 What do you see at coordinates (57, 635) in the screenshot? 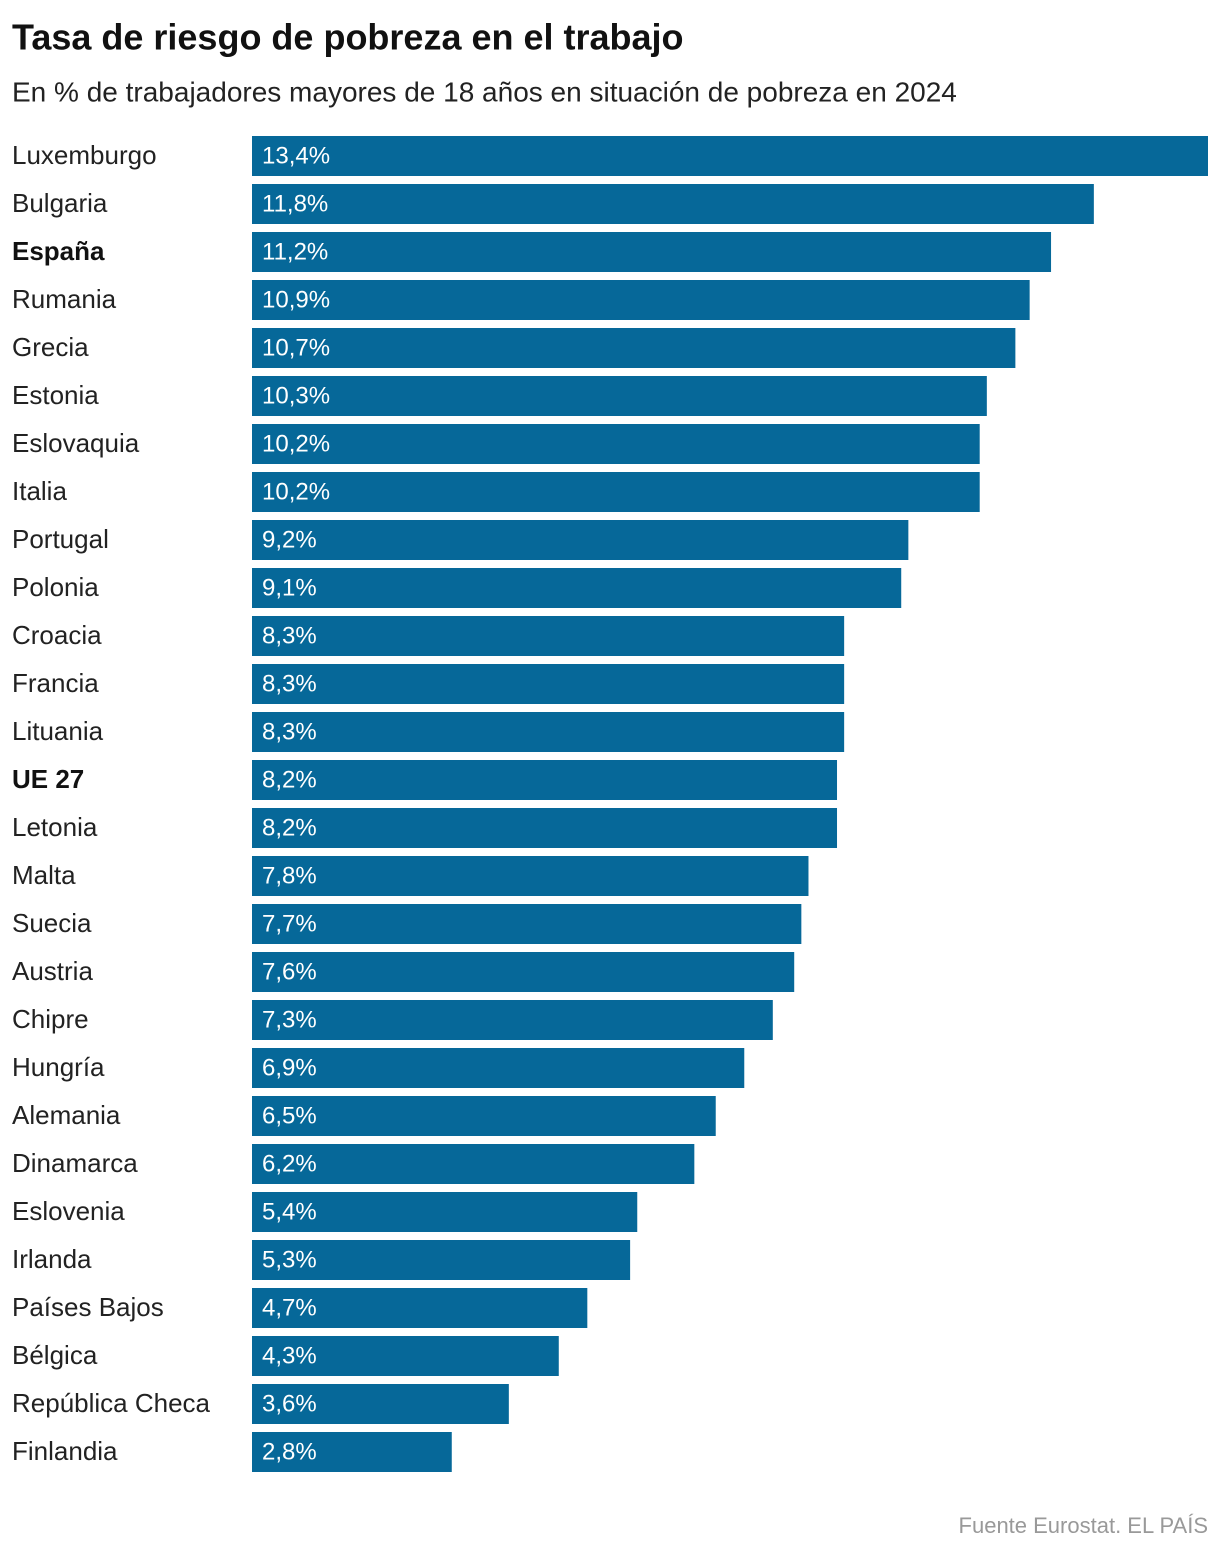
I see `category-label: Croacia` at bounding box center [57, 635].